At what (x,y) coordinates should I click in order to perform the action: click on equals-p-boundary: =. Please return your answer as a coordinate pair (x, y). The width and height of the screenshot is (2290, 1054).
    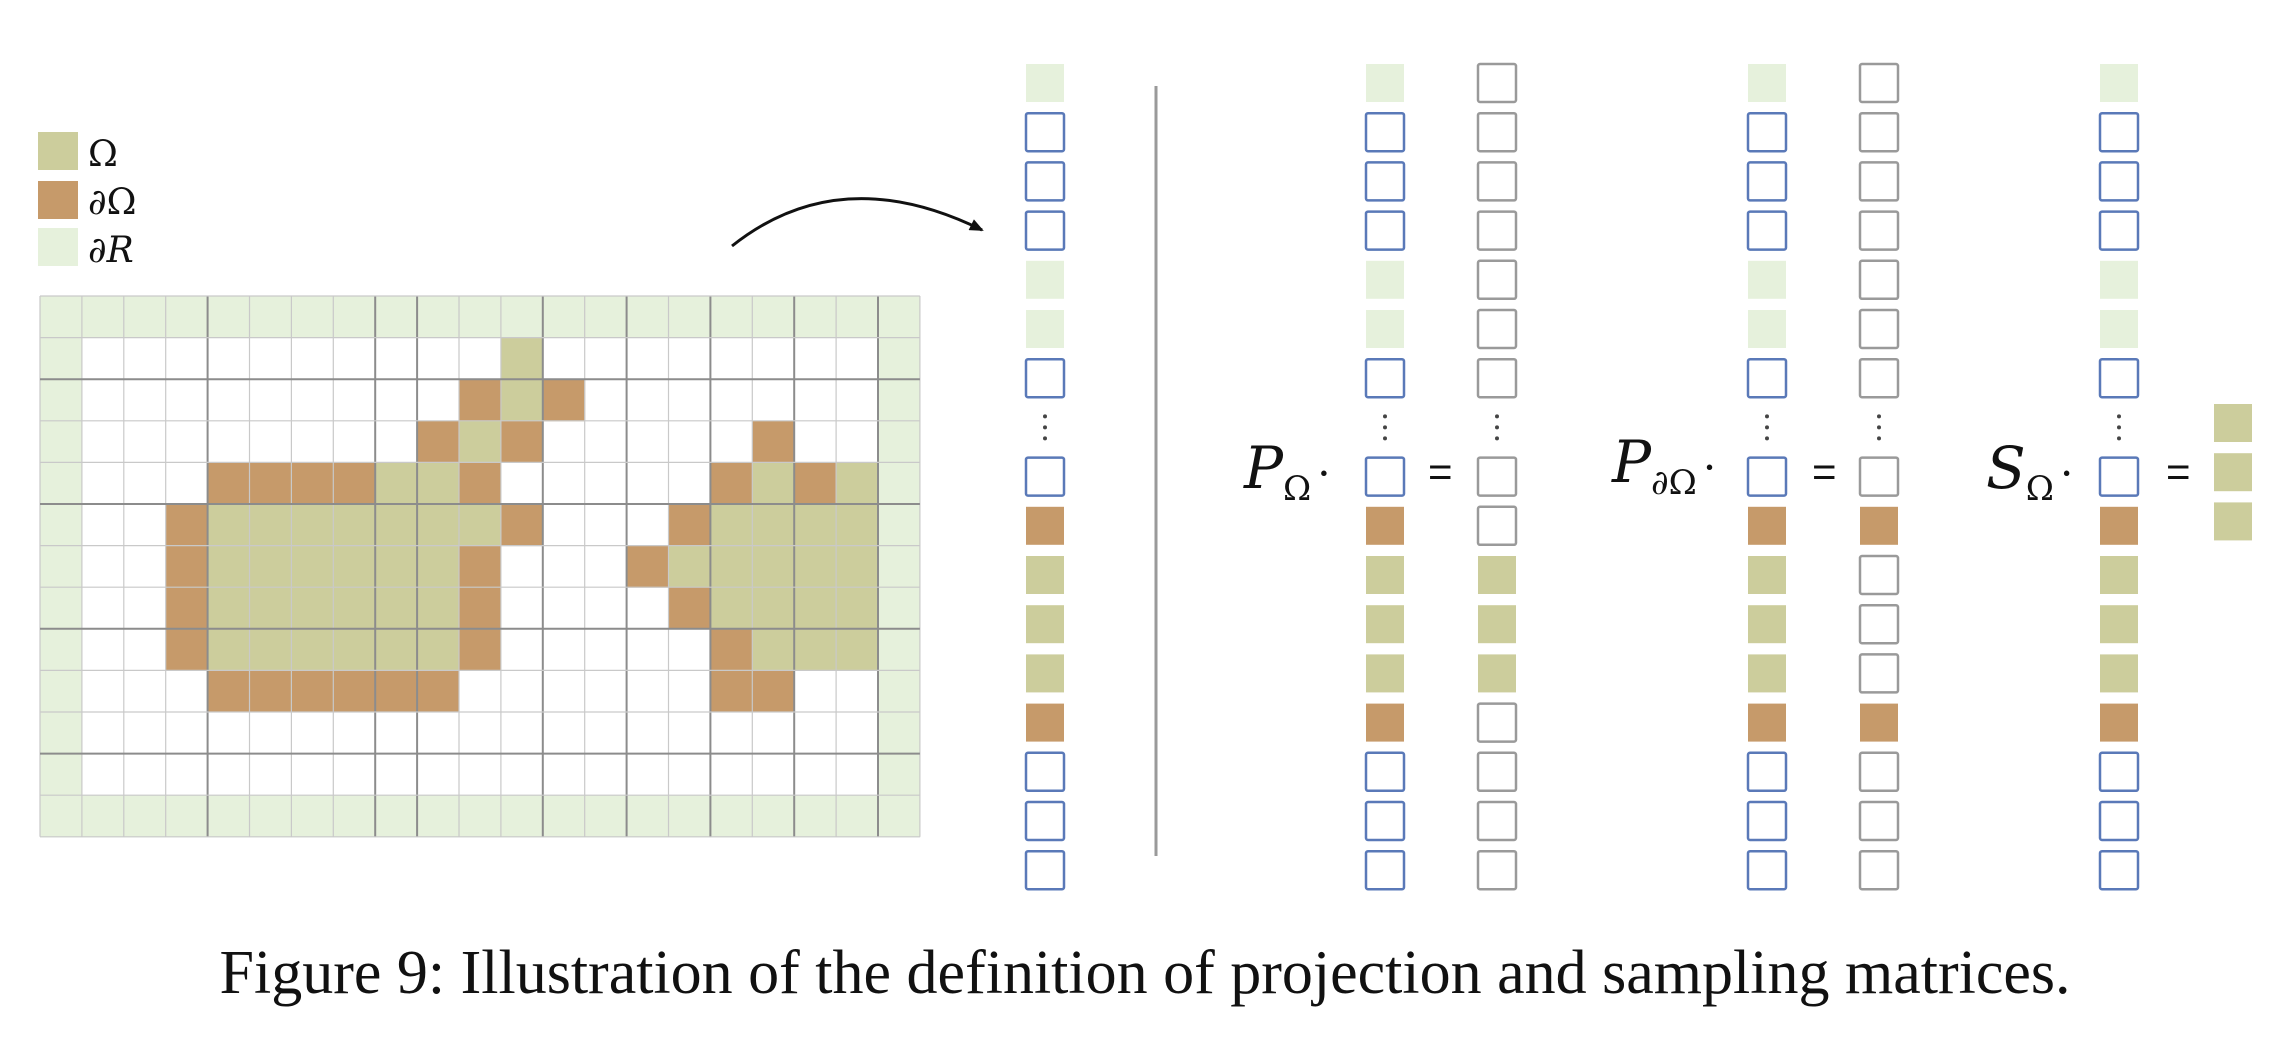
    Looking at the image, I should click on (1824, 471).